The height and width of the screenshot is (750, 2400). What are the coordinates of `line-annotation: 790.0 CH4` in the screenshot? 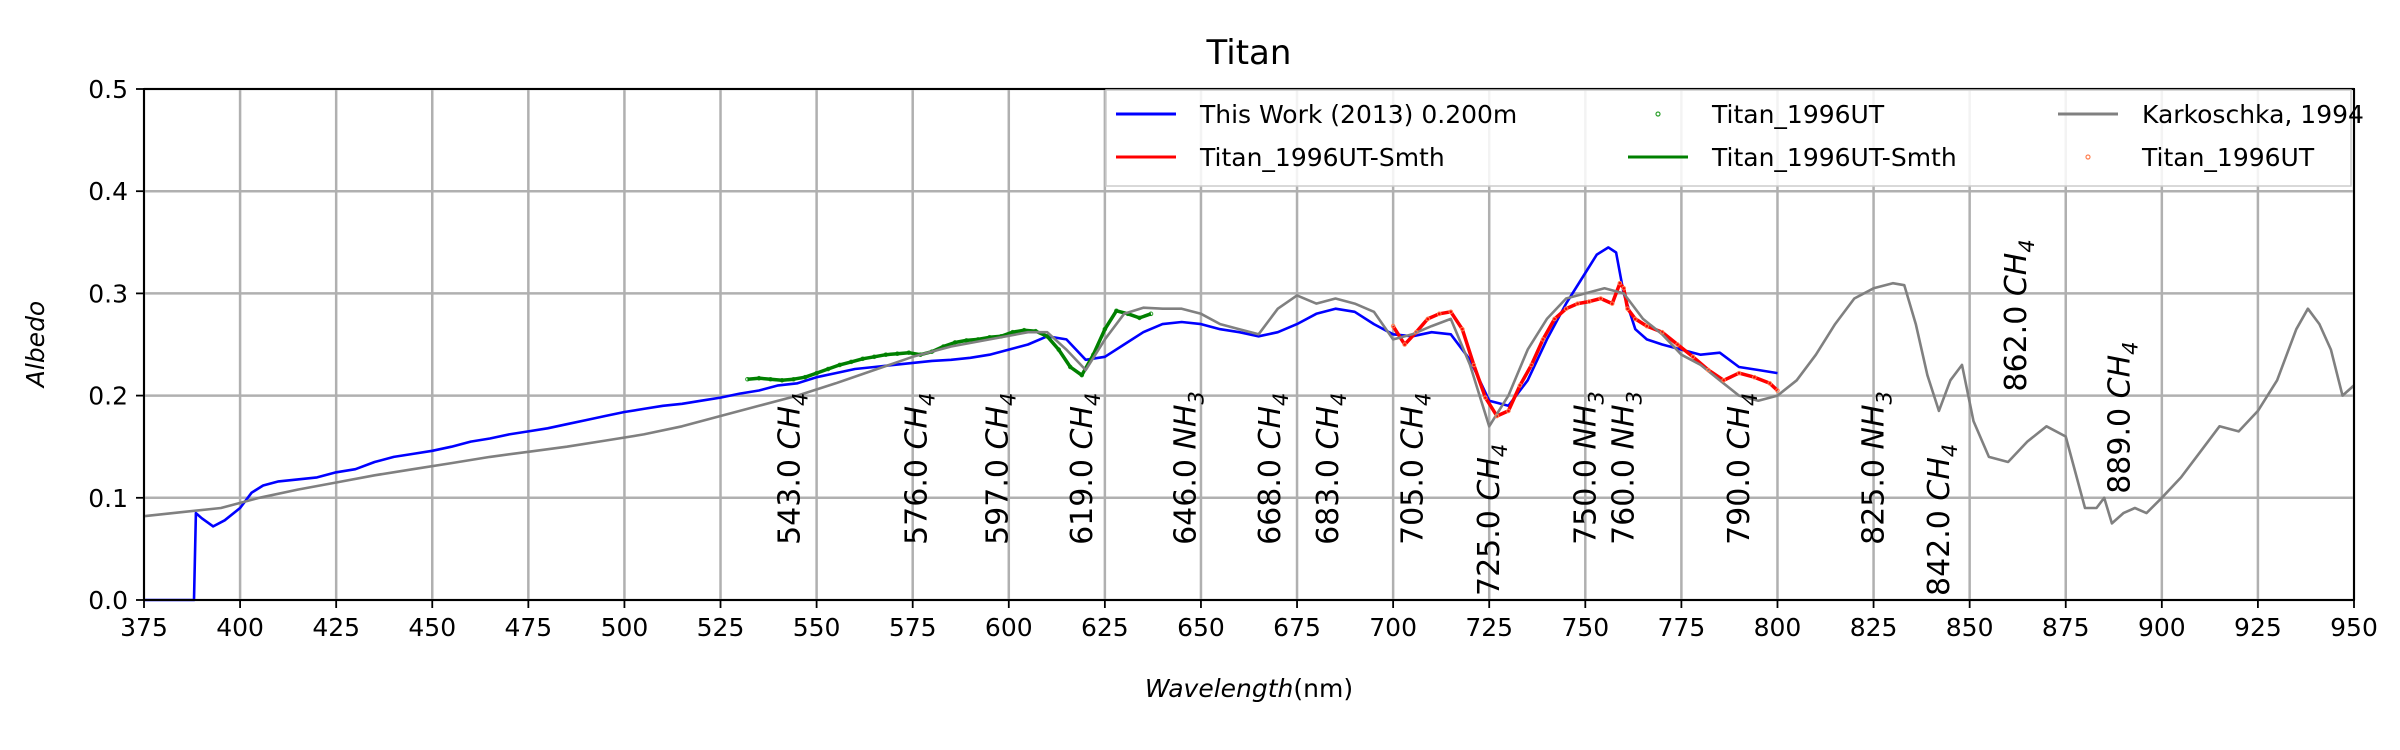 It's located at (1742, 469).